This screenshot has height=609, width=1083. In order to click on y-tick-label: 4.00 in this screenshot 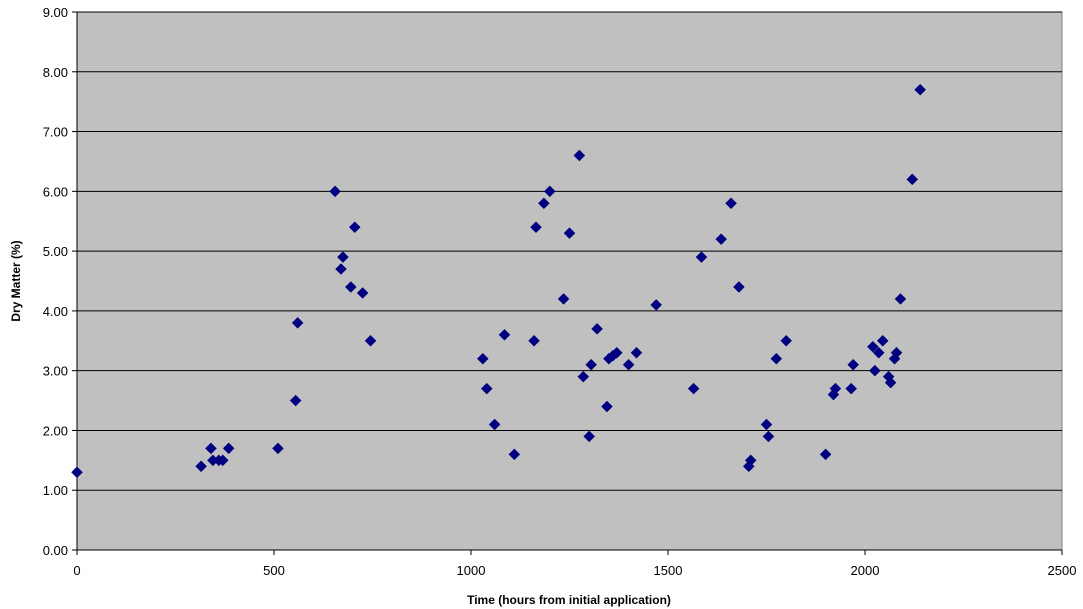, I will do `click(55, 311)`.